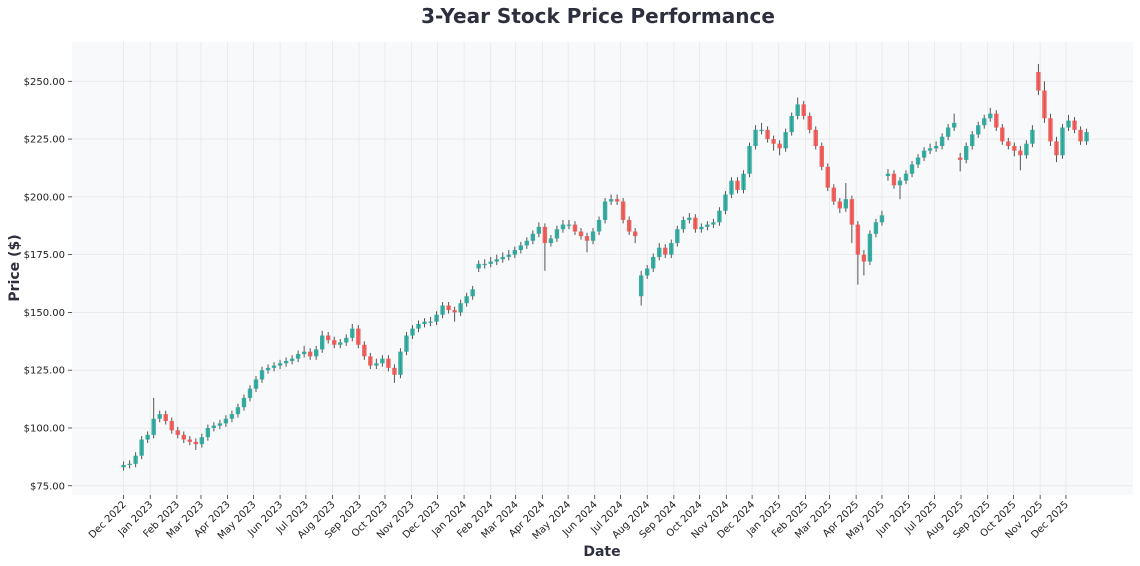 The height and width of the screenshot is (566, 1140). Describe the element at coordinates (44, 82) in the screenshot. I see `y-tick-label: $250.00` at that location.